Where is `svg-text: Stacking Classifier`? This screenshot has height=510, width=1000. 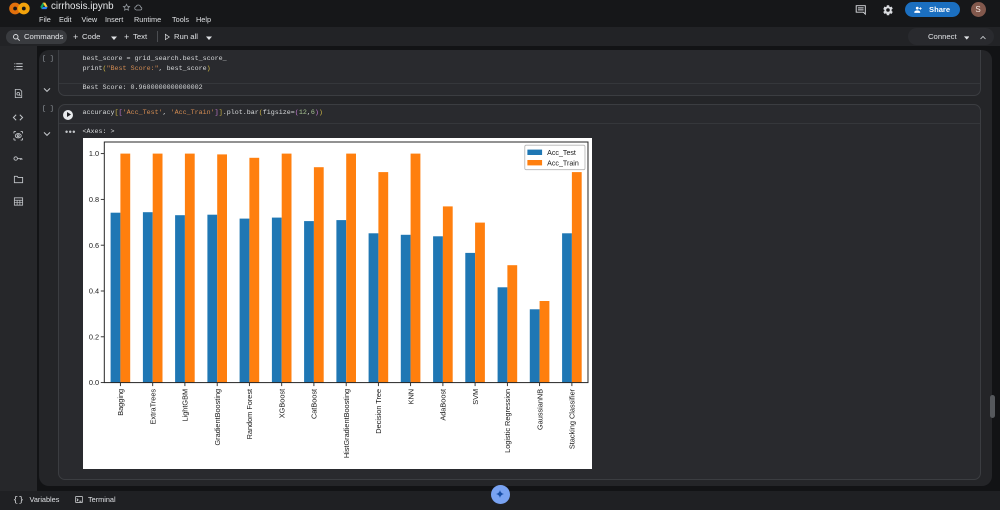
svg-text: Stacking Classifier is located at coordinates (572, 418).